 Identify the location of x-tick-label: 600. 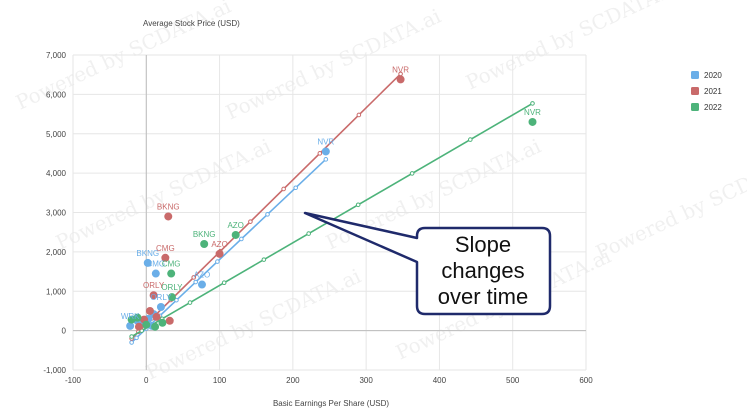
(586, 380).